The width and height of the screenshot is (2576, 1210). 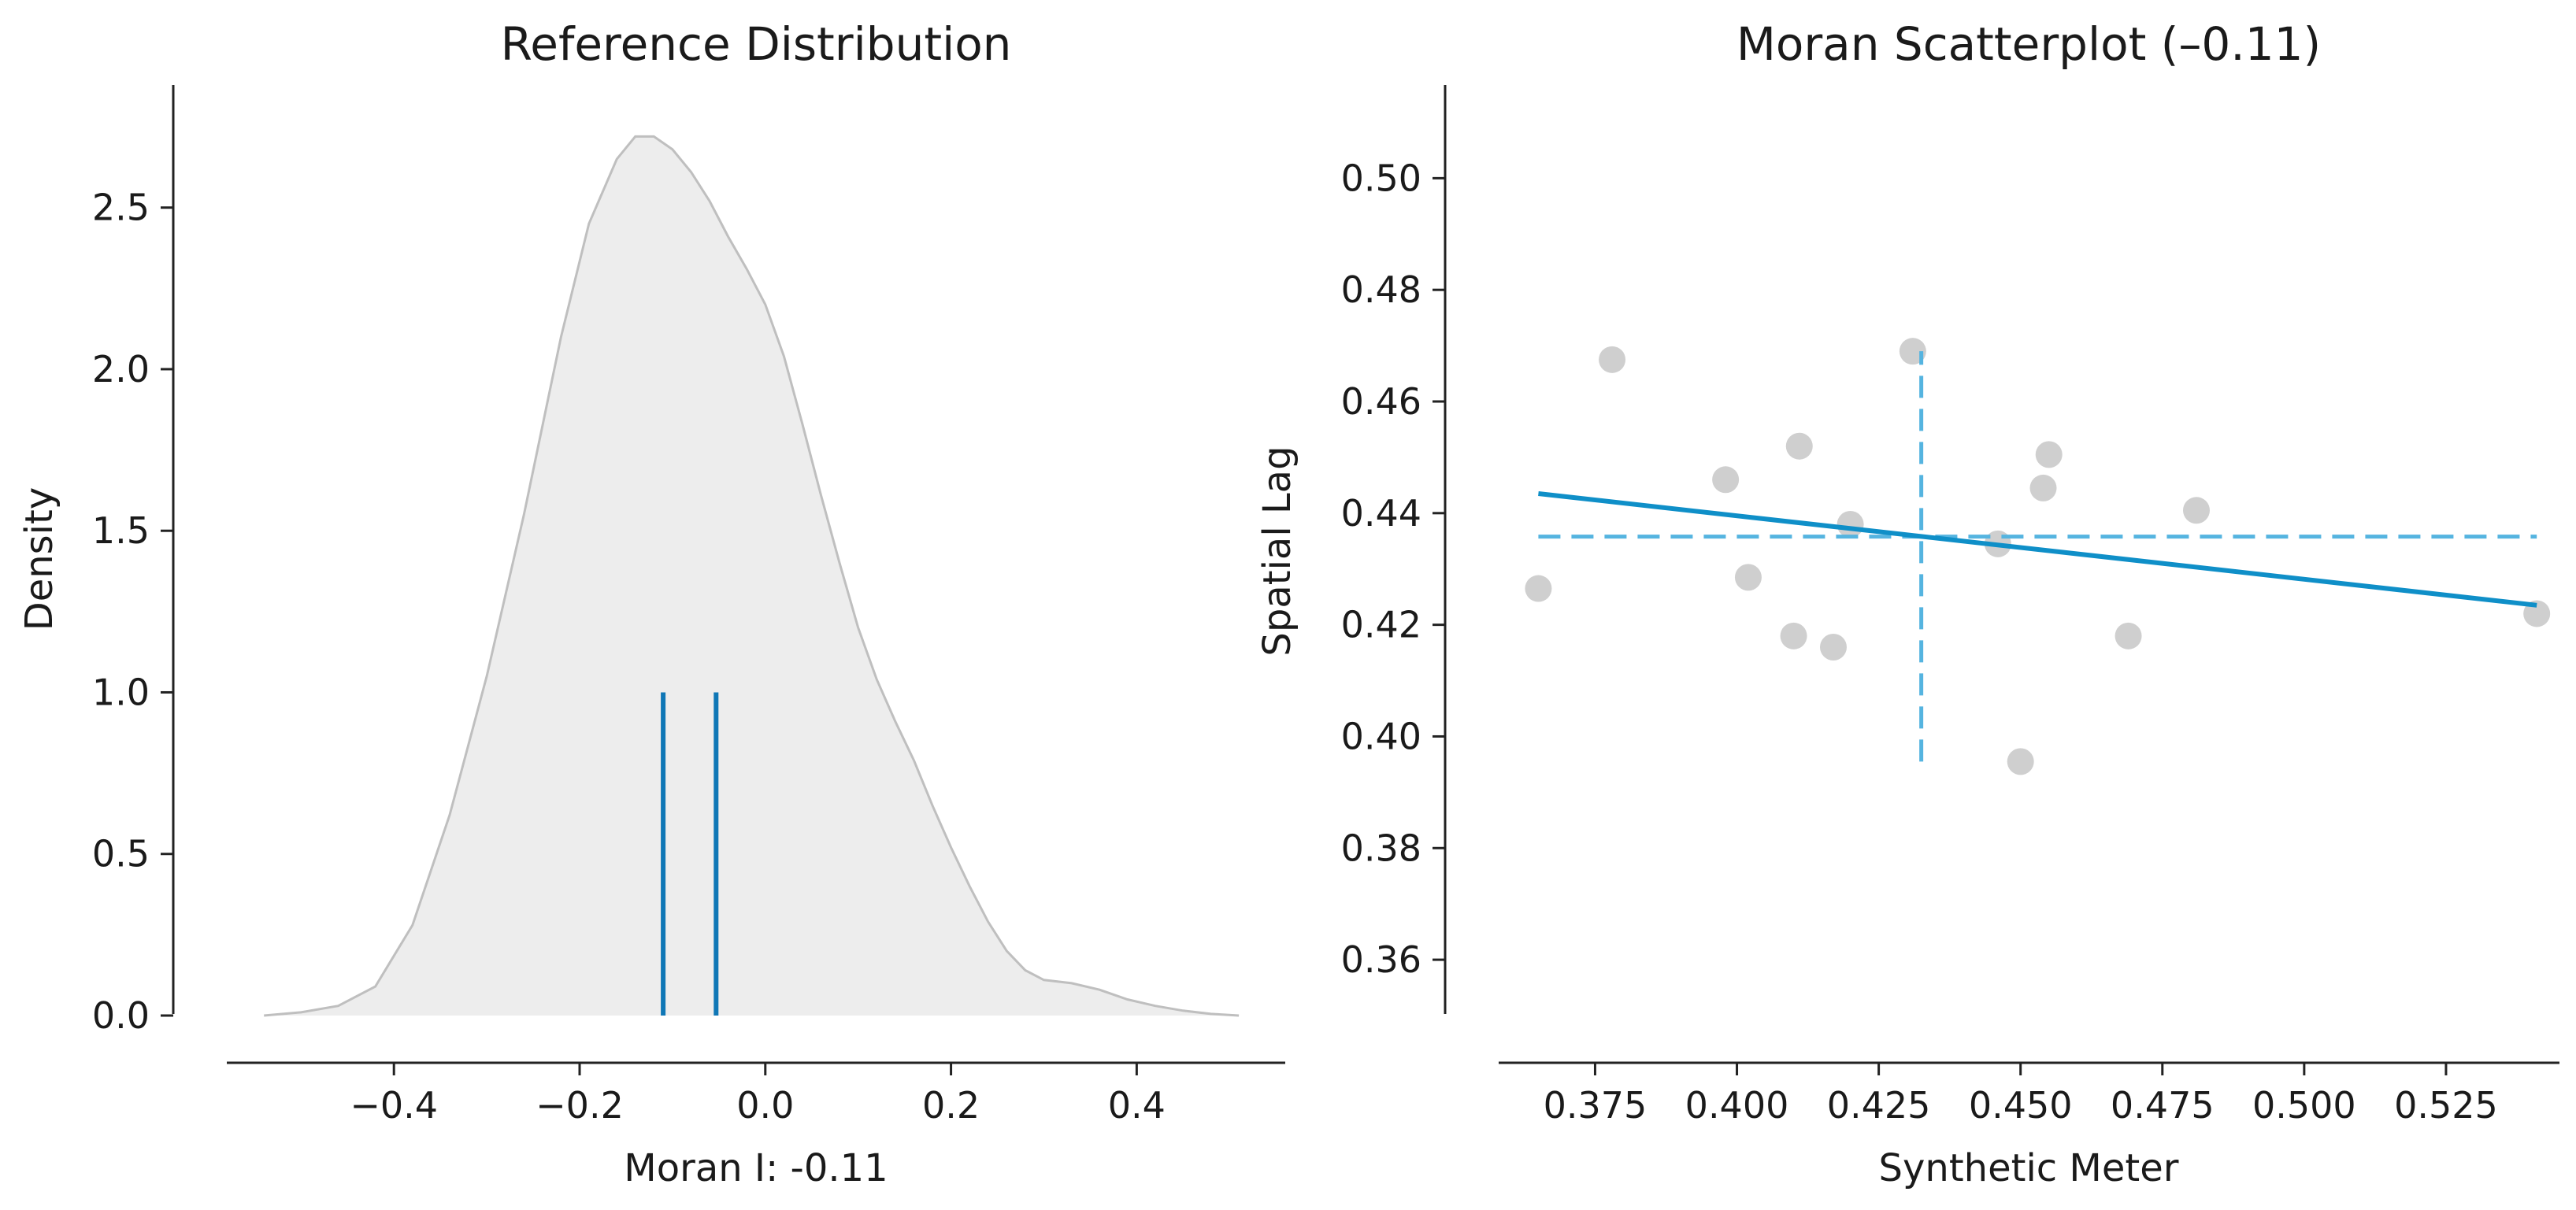 What do you see at coordinates (2037, 549) in the screenshot?
I see `regression-line` at bounding box center [2037, 549].